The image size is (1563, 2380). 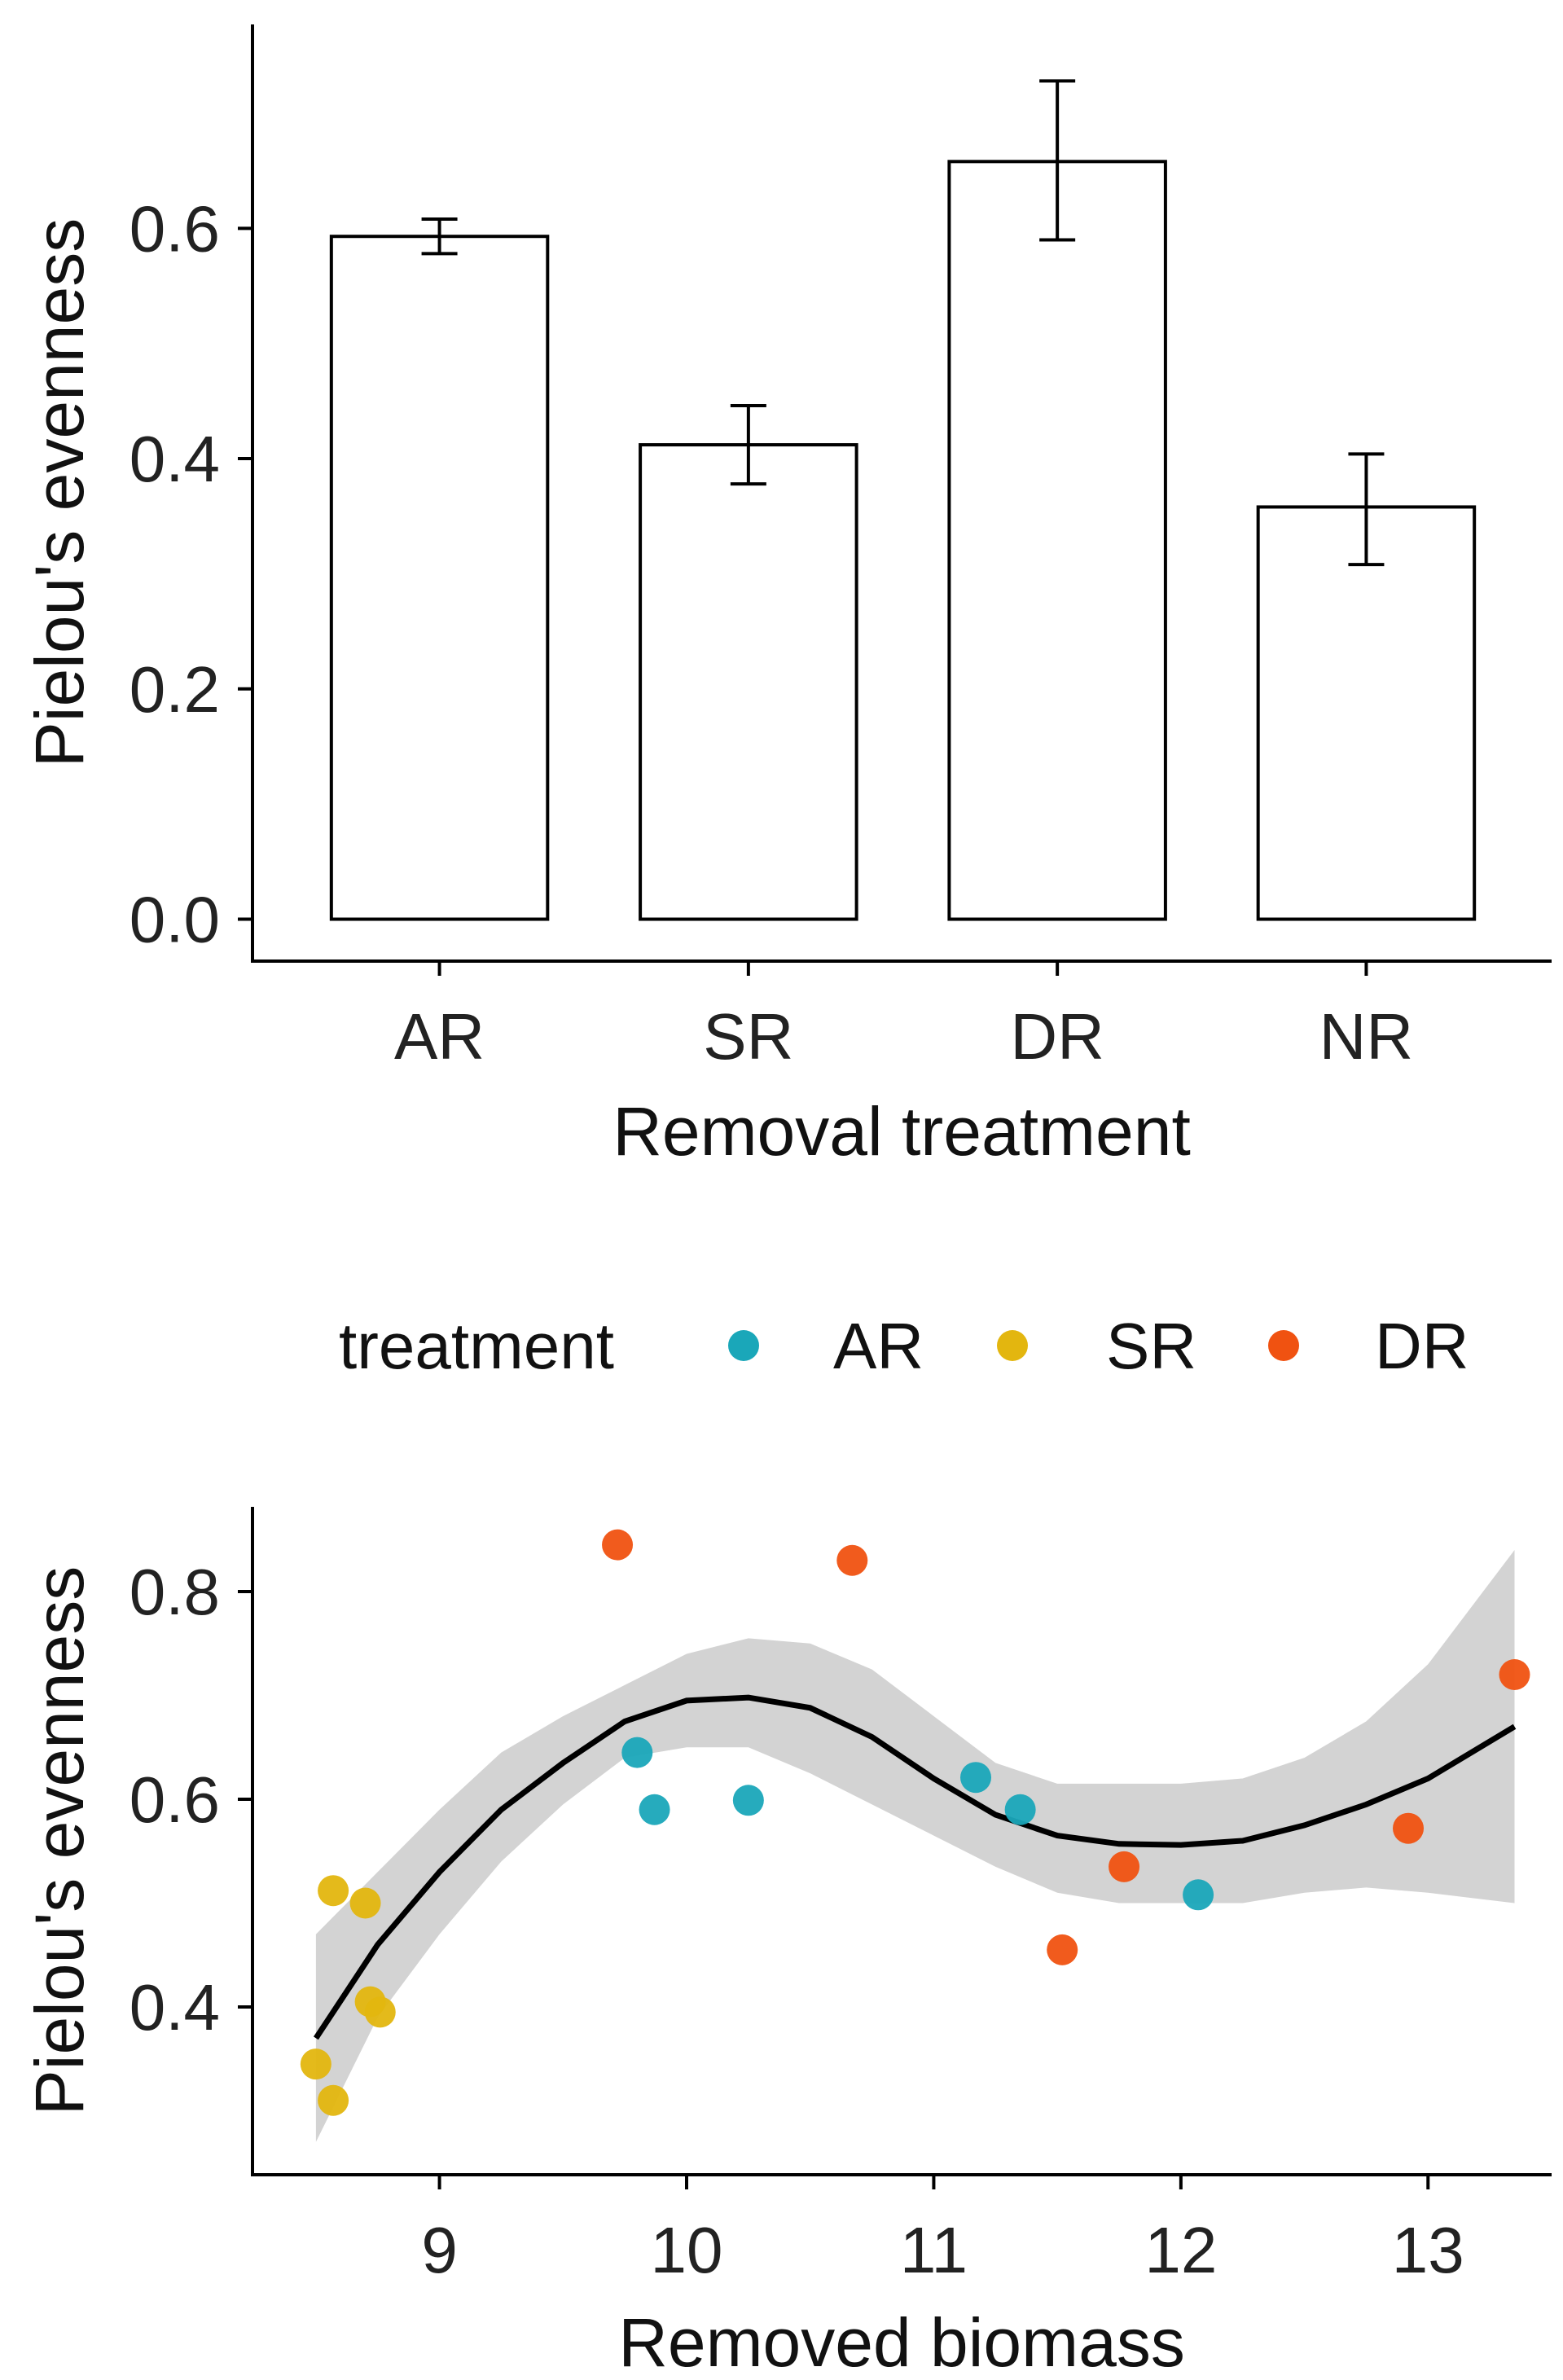 What do you see at coordinates (175, 690) in the screenshot?
I see `bar-y-tick-label: 0.2` at bounding box center [175, 690].